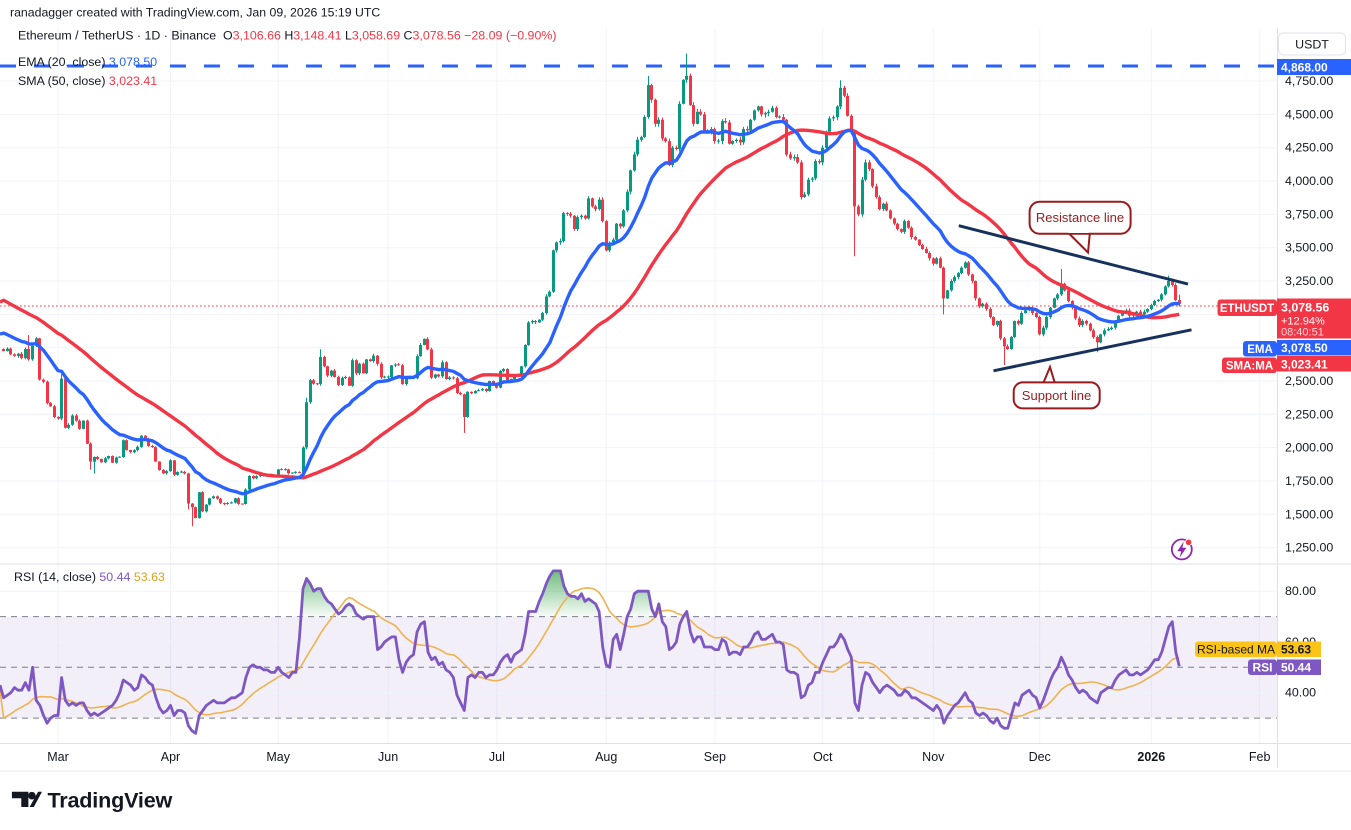  Describe the element at coordinates (1302, 333) in the screenshot. I see `svg-text: 08:40:51` at that location.